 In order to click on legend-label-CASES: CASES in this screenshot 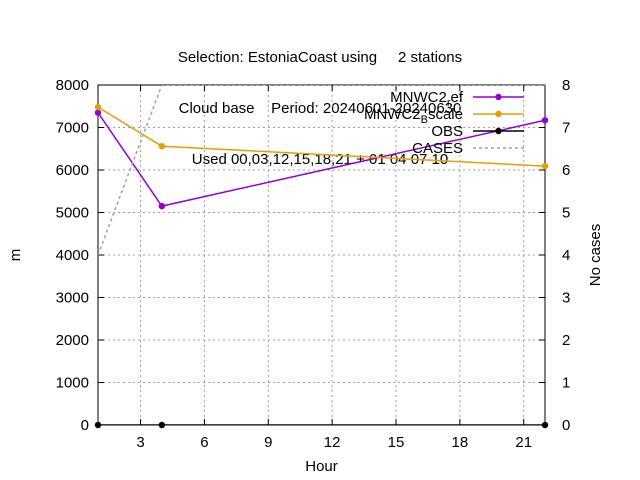, I will do `click(437, 148)`.